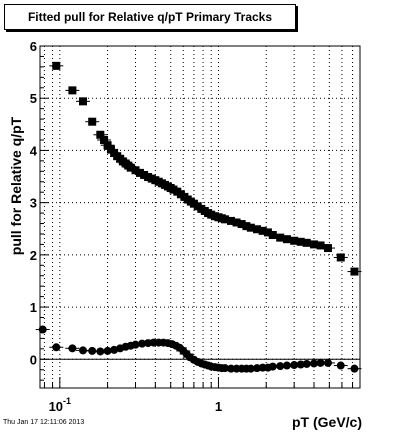  Describe the element at coordinates (33, 255) in the screenshot. I see `y-tick-label: 2` at that location.